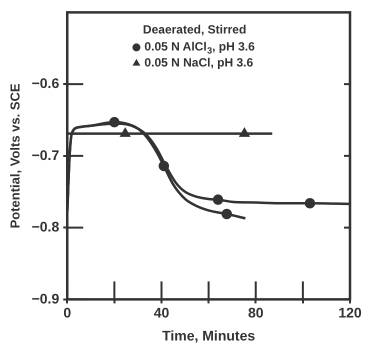 The height and width of the screenshot is (349, 368). What do you see at coordinates (14, 155) in the screenshot?
I see `y-axis-title: Potential, Volts vs. SCE` at bounding box center [14, 155].